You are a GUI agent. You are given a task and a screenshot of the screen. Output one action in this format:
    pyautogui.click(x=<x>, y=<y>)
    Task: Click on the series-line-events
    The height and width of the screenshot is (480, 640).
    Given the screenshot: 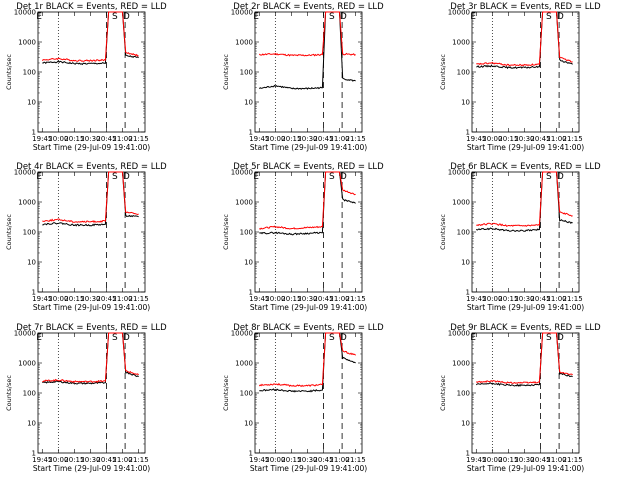 What is the action you would take?
    pyautogui.click(x=307, y=50)
    